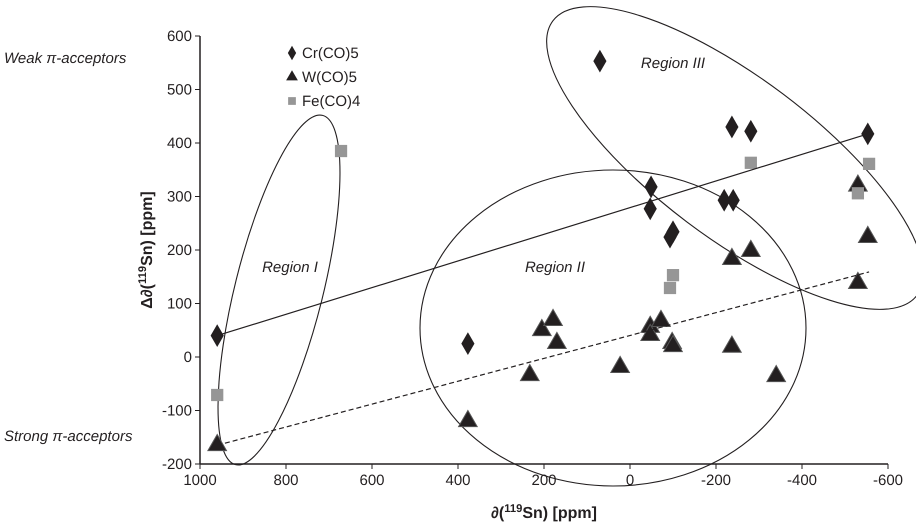 The height and width of the screenshot is (524, 916). I want to click on x-axis-title: ∂($^{119}$Sn) [ppm], so click(544, 512).